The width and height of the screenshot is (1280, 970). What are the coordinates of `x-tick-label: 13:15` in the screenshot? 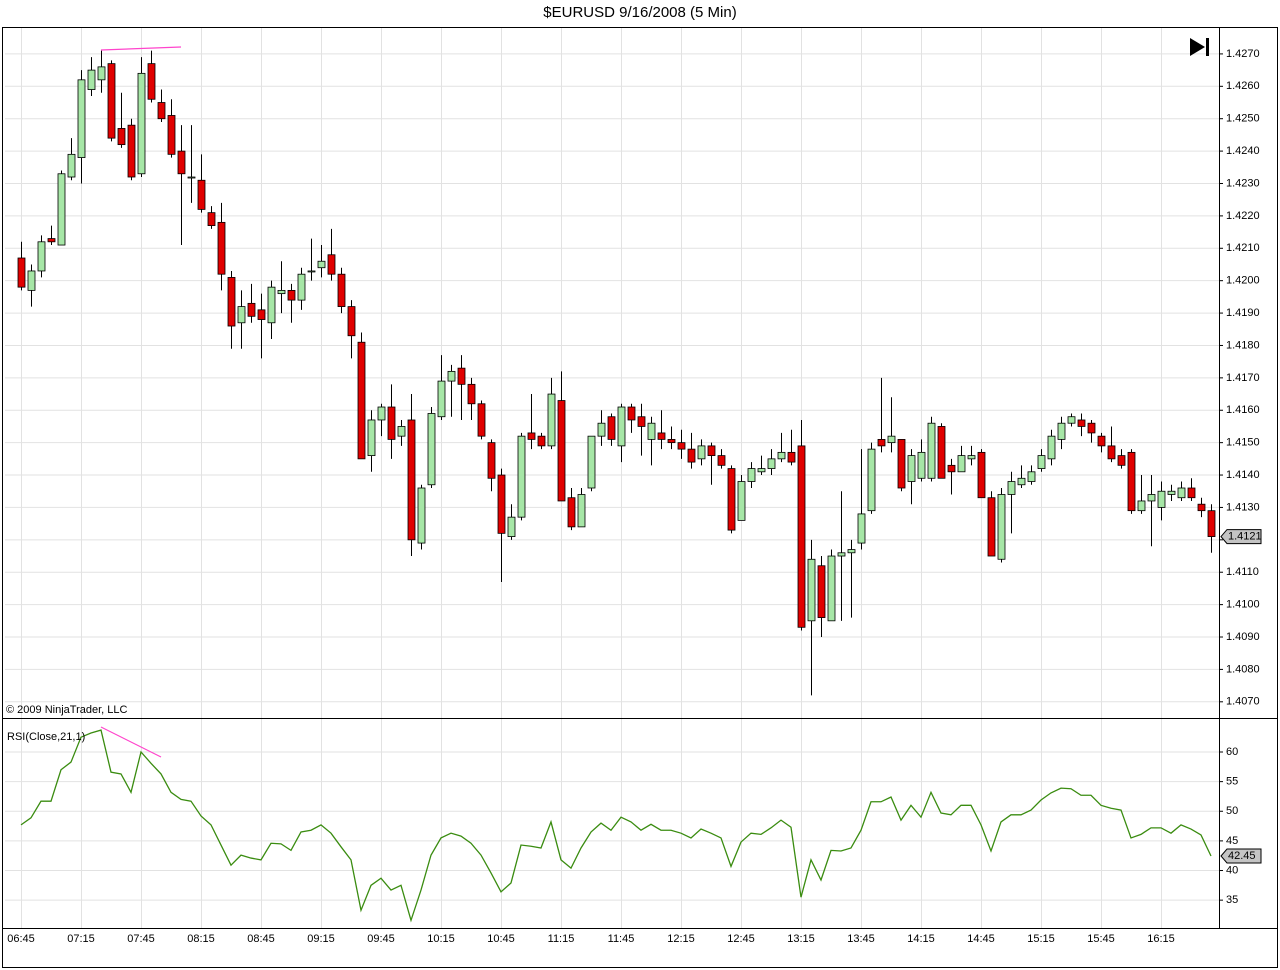 It's located at (801, 939).